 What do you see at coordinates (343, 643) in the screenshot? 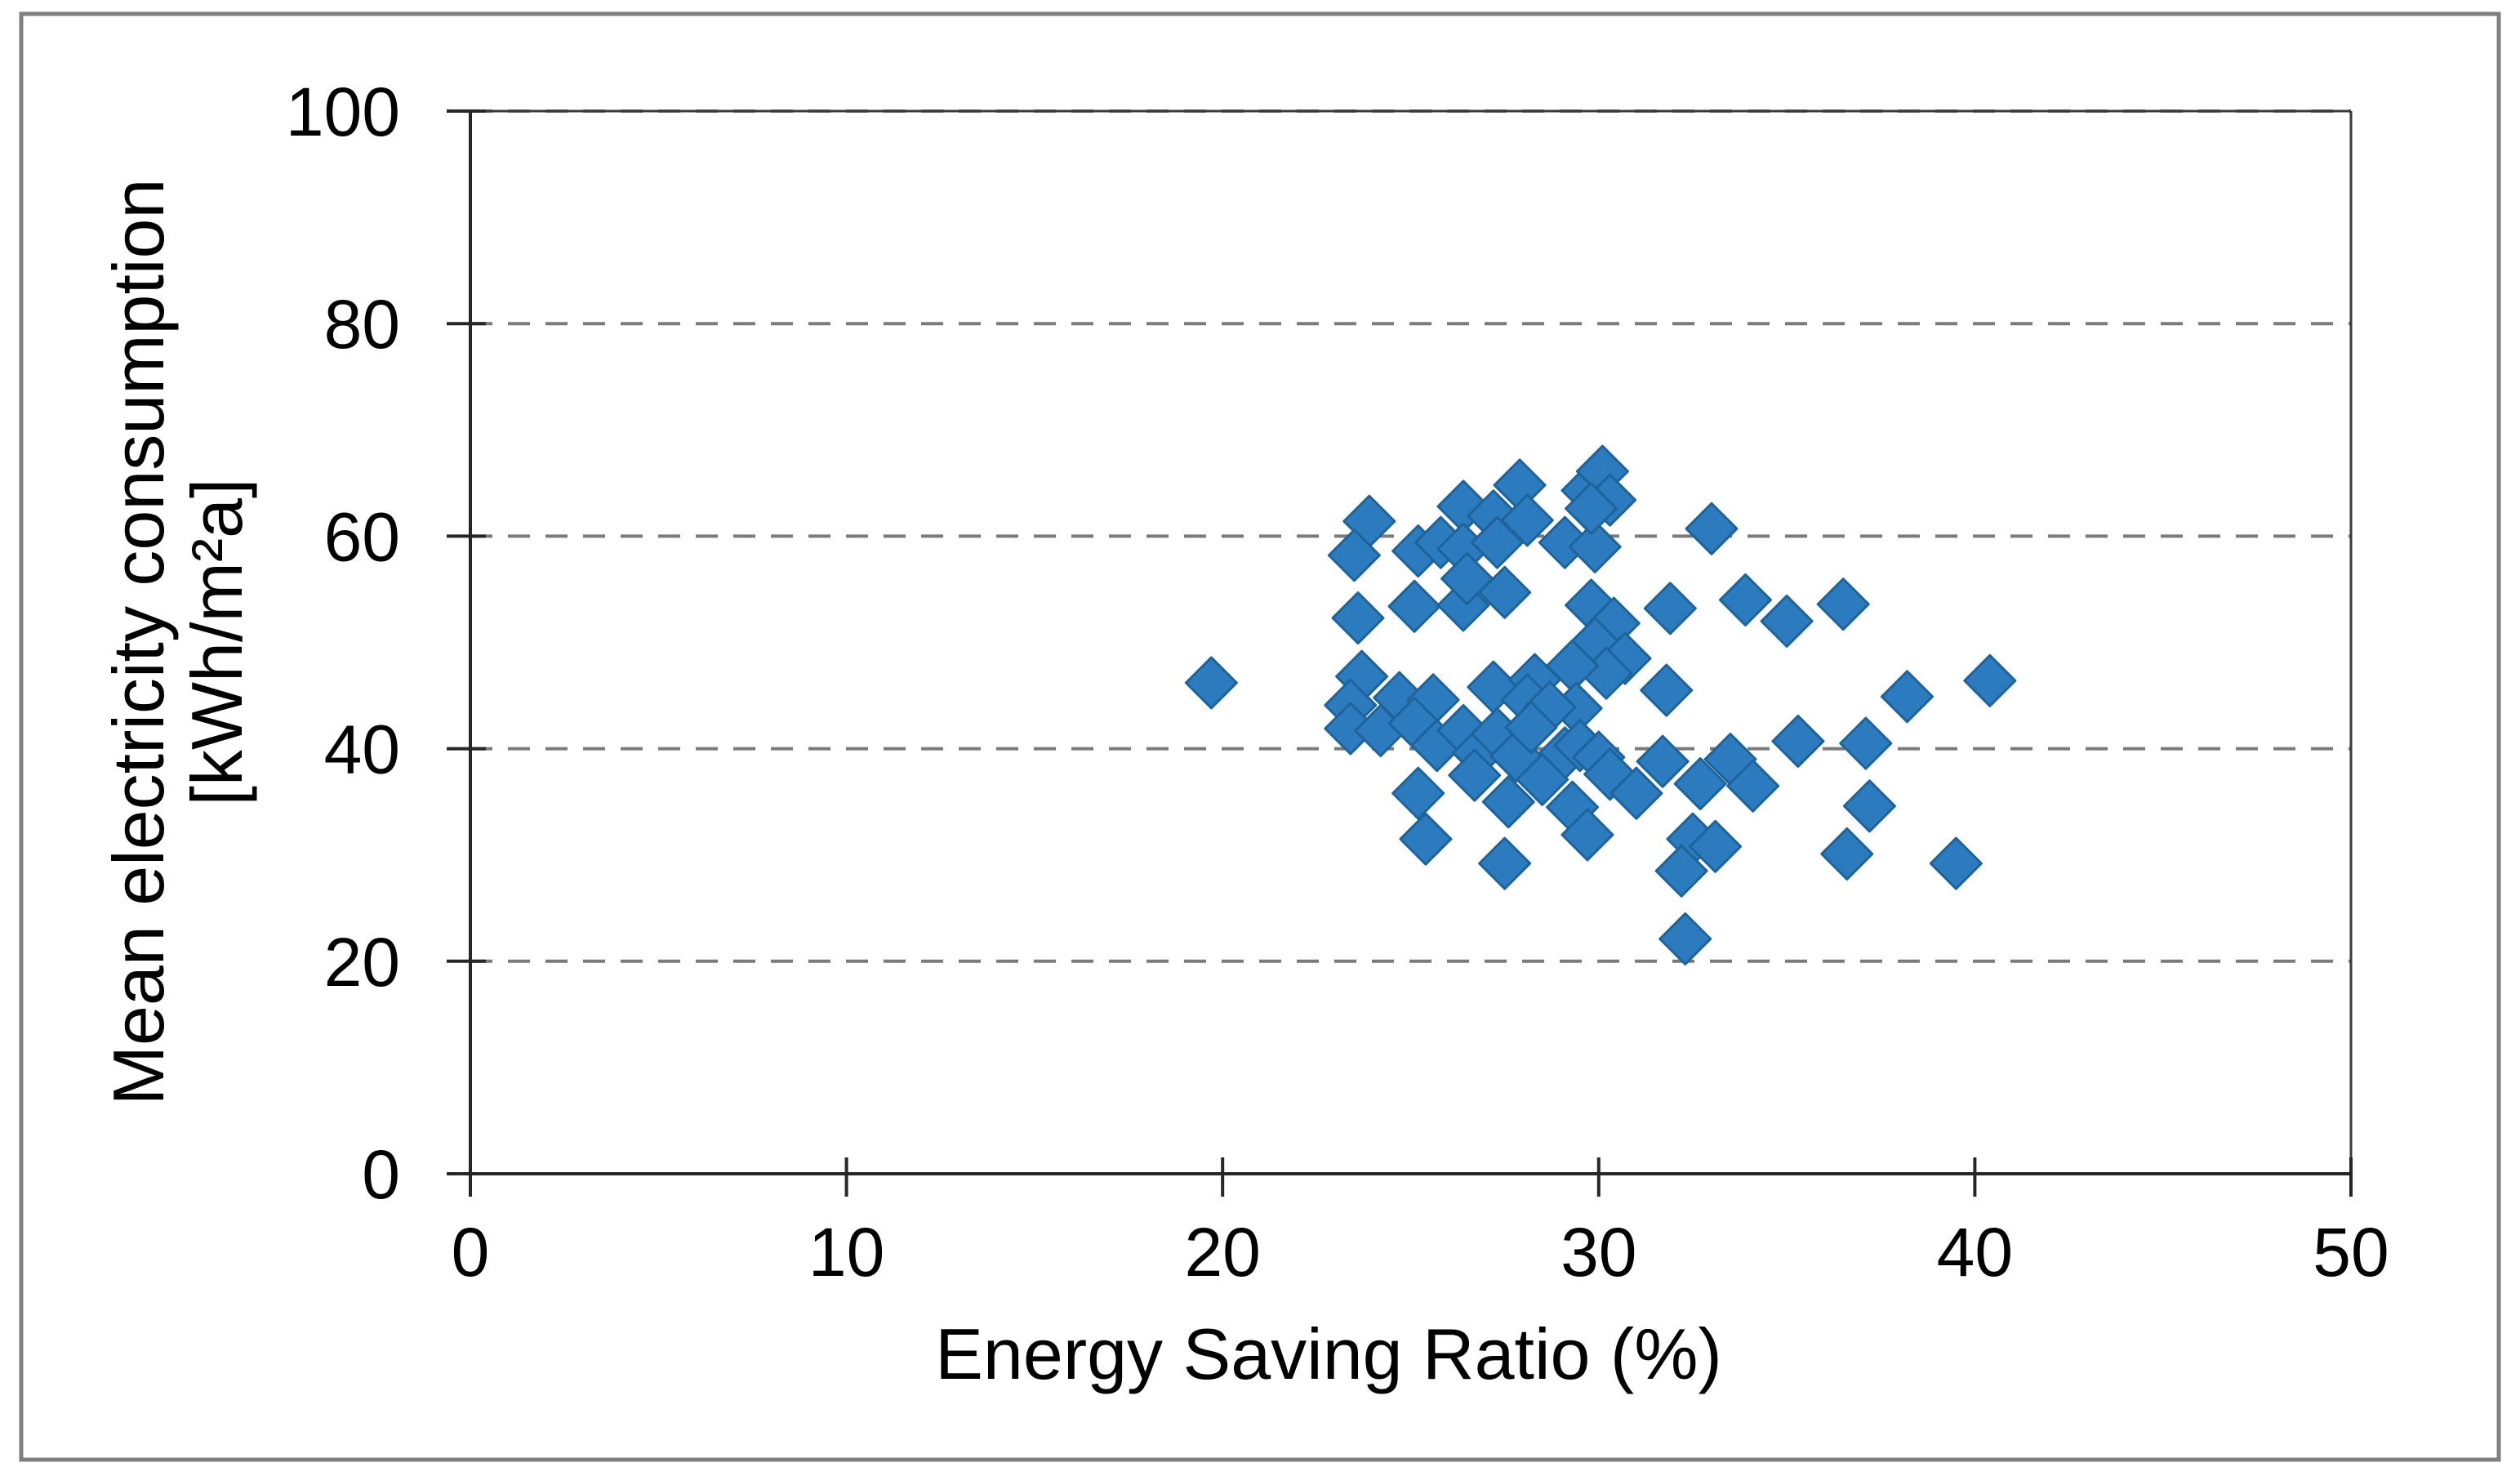
I see `y-axis-tick-labels: 0 20 40 60 80 100` at bounding box center [343, 643].